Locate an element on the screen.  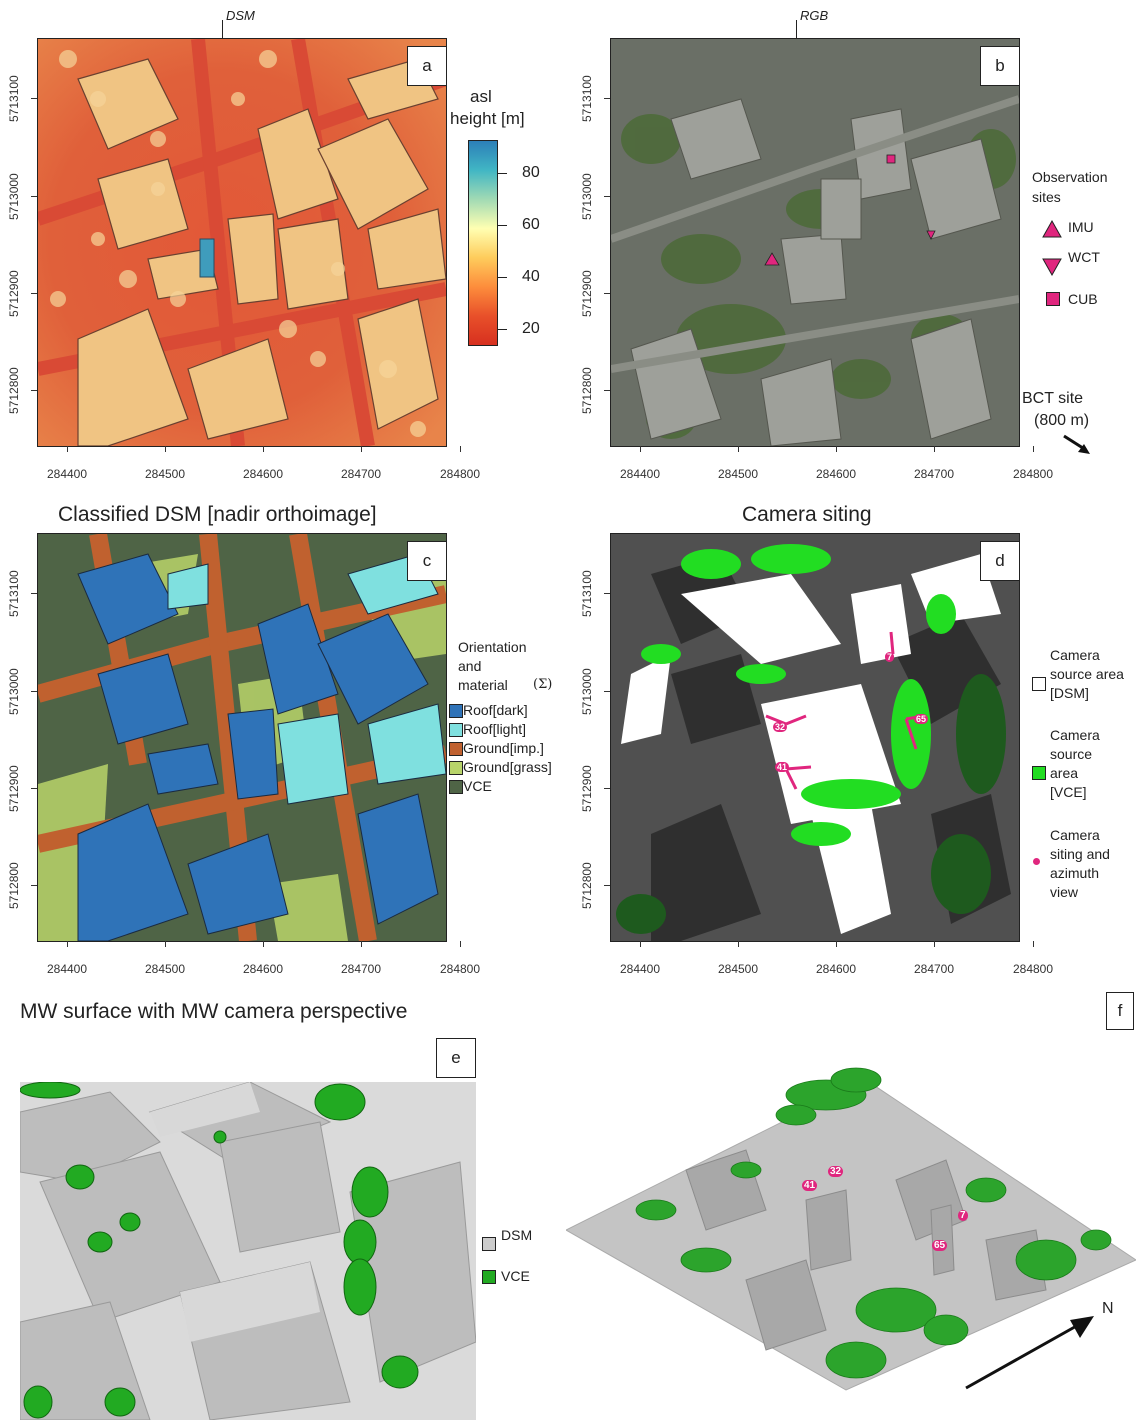
mw-domain-3d-graphic is located at coordinates (850, 1229).